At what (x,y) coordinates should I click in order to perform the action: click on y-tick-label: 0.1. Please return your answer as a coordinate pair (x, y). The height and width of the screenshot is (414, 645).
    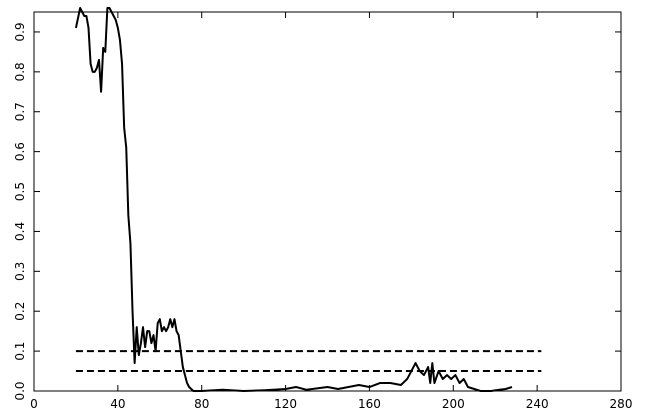
    Looking at the image, I should click on (20, 351).